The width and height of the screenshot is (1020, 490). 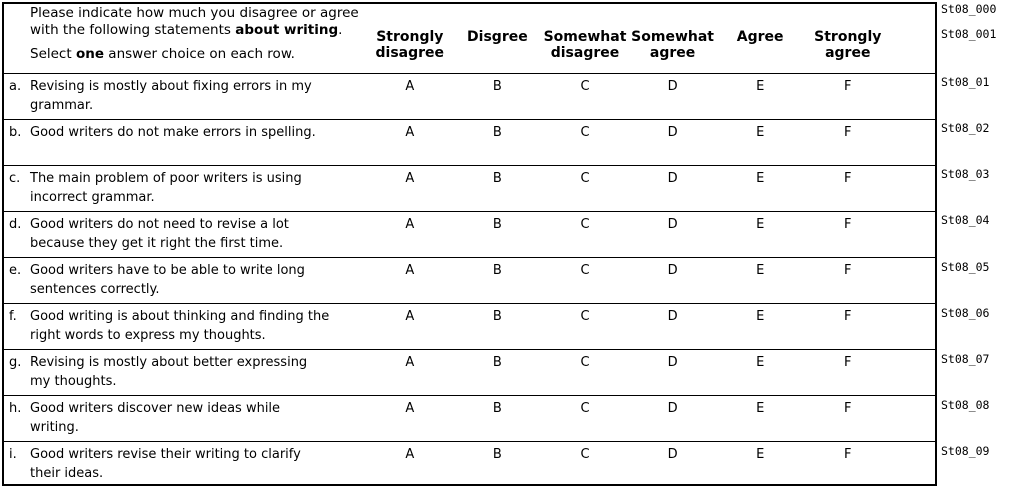 What do you see at coordinates (15, 408) in the screenshot?
I see `row-letter: h.` at bounding box center [15, 408].